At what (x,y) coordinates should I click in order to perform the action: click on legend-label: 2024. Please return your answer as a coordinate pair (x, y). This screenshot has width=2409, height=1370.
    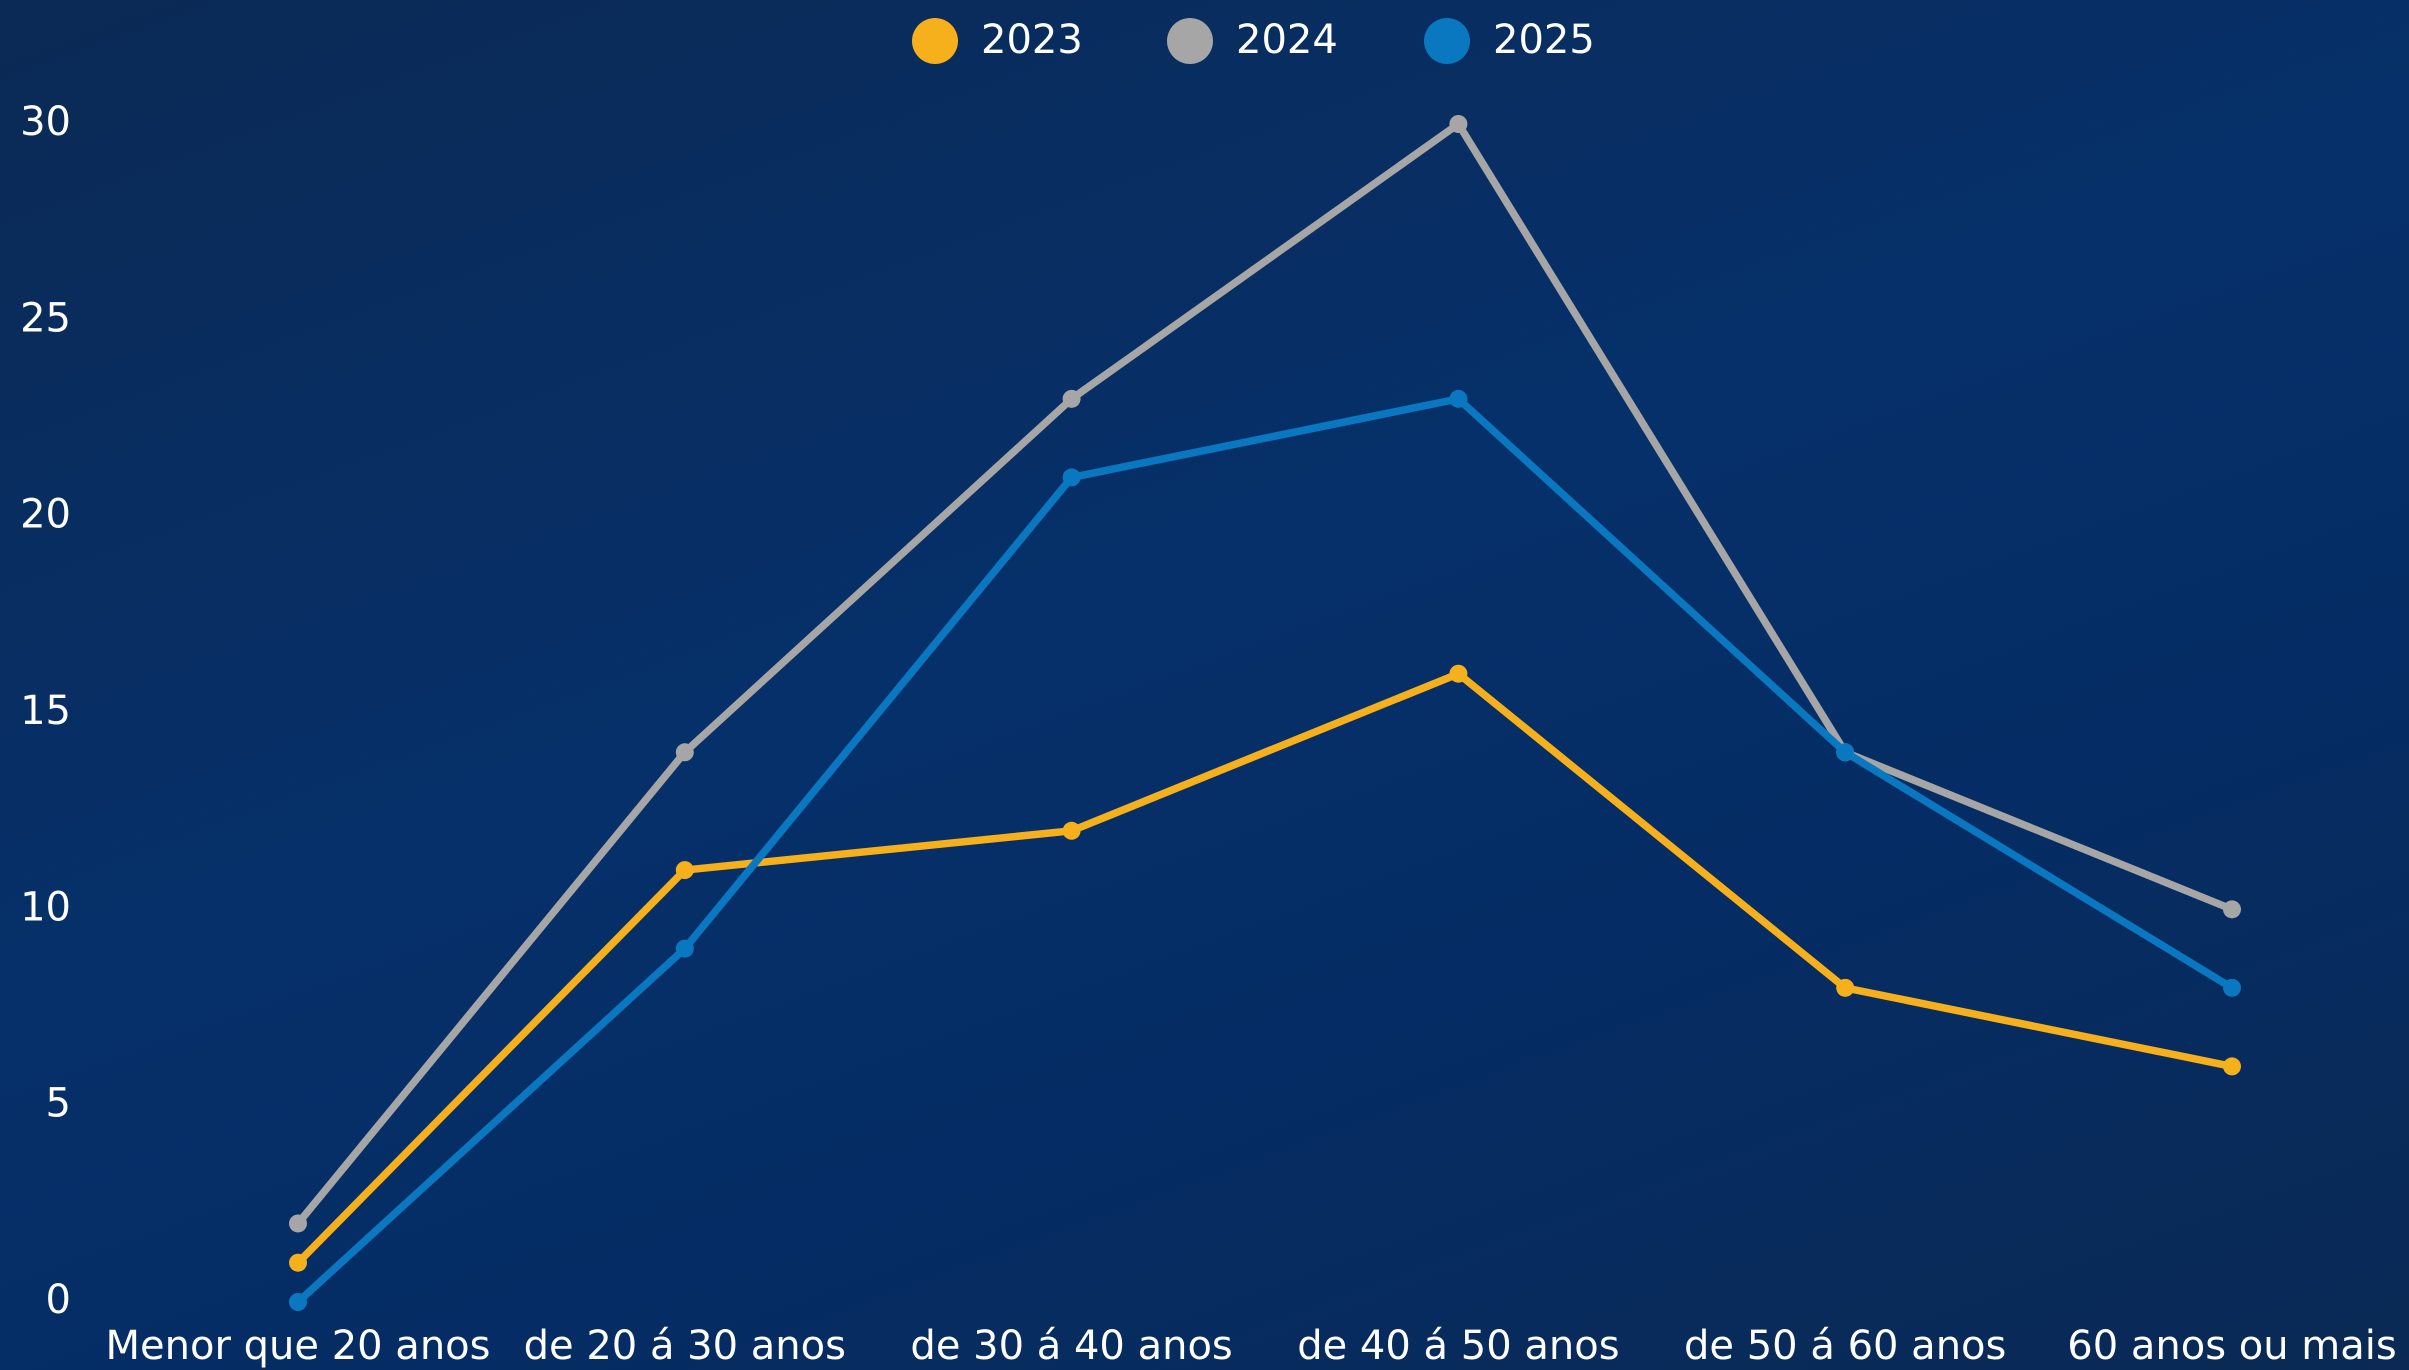
    Looking at the image, I should click on (1287, 40).